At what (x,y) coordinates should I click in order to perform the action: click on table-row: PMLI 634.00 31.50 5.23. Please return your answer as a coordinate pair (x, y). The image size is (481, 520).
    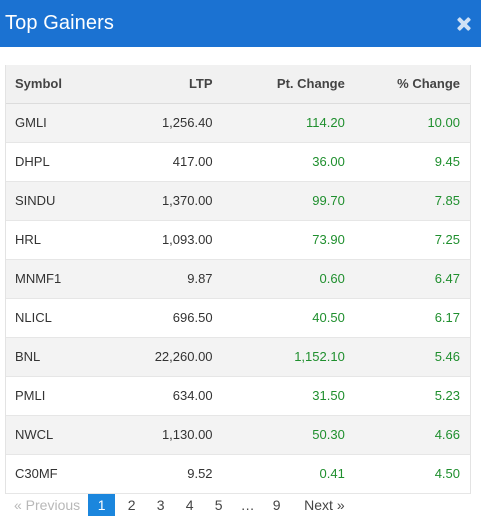
    Looking at the image, I should click on (238, 396).